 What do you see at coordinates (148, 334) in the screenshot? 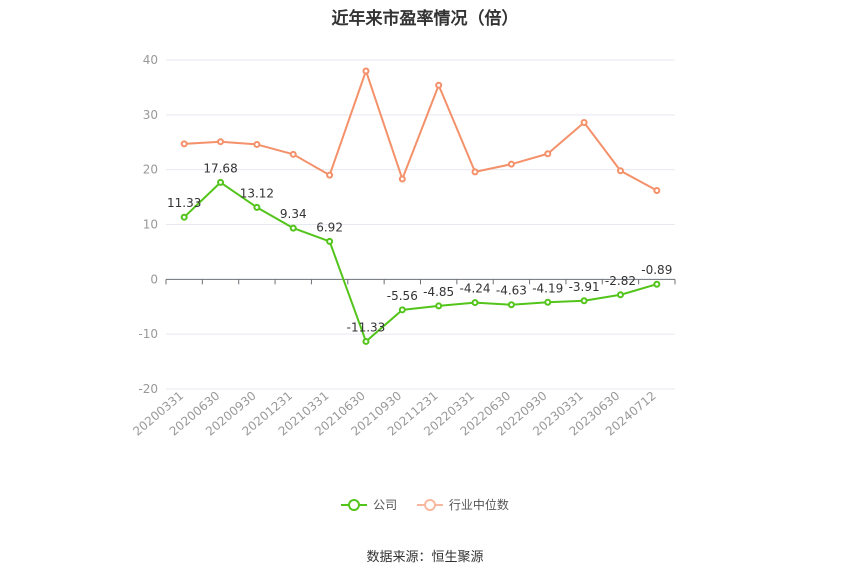
I see `y-tick-label: -10` at bounding box center [148, 334].